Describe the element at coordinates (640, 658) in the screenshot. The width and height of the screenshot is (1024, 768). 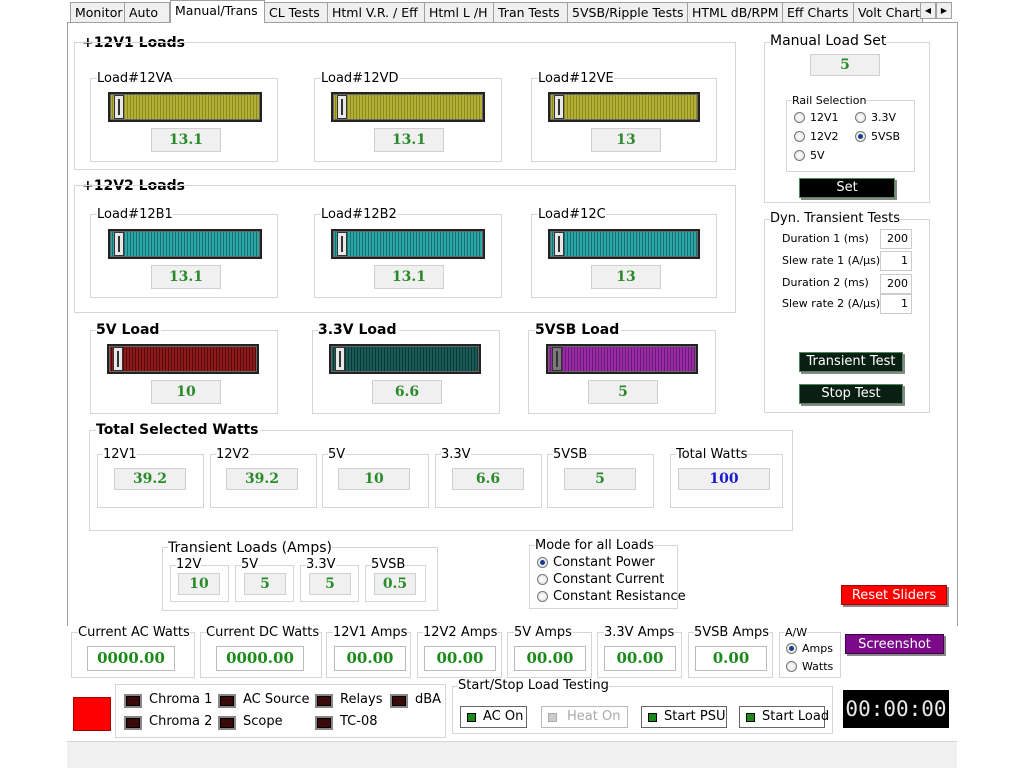
I see `readout-value-3v3: 00.00` at that location.